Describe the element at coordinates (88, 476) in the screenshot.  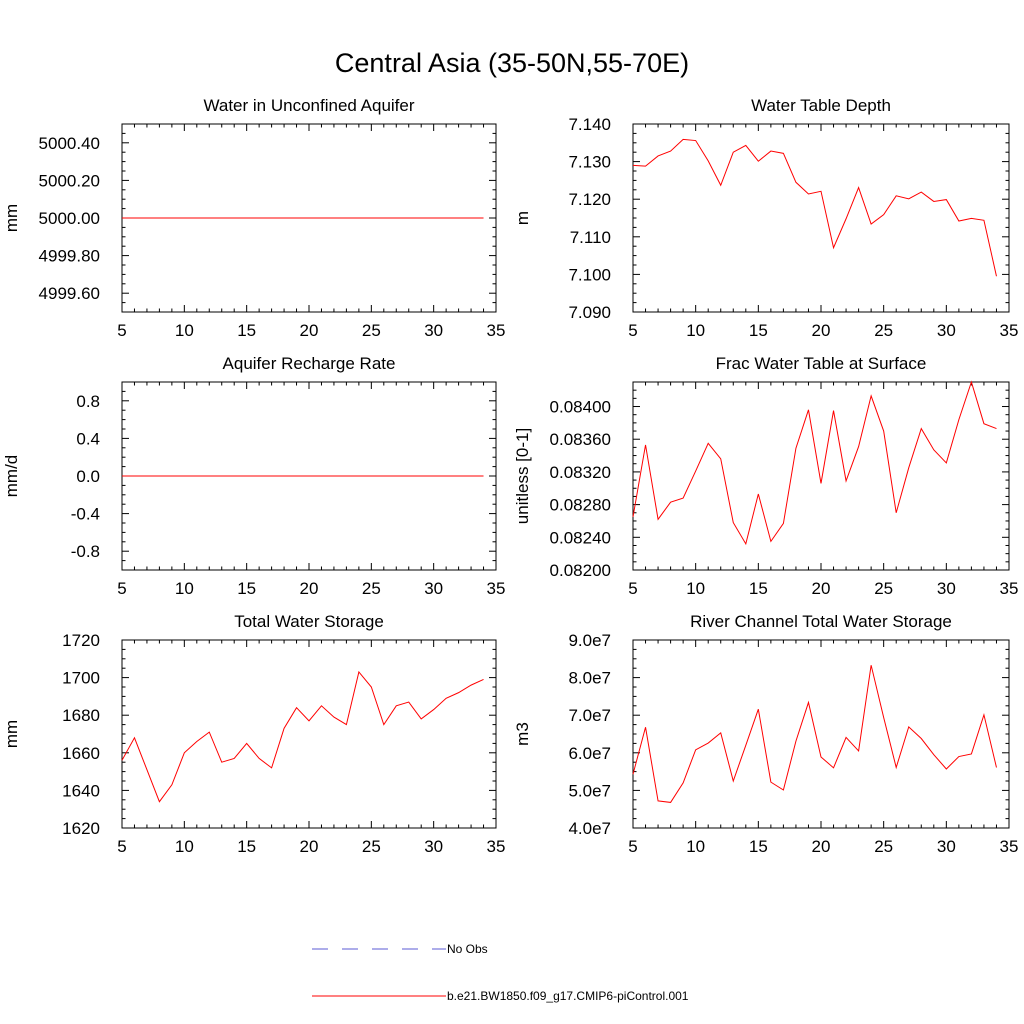
I see `y-tick-label: 0.0` at that location.